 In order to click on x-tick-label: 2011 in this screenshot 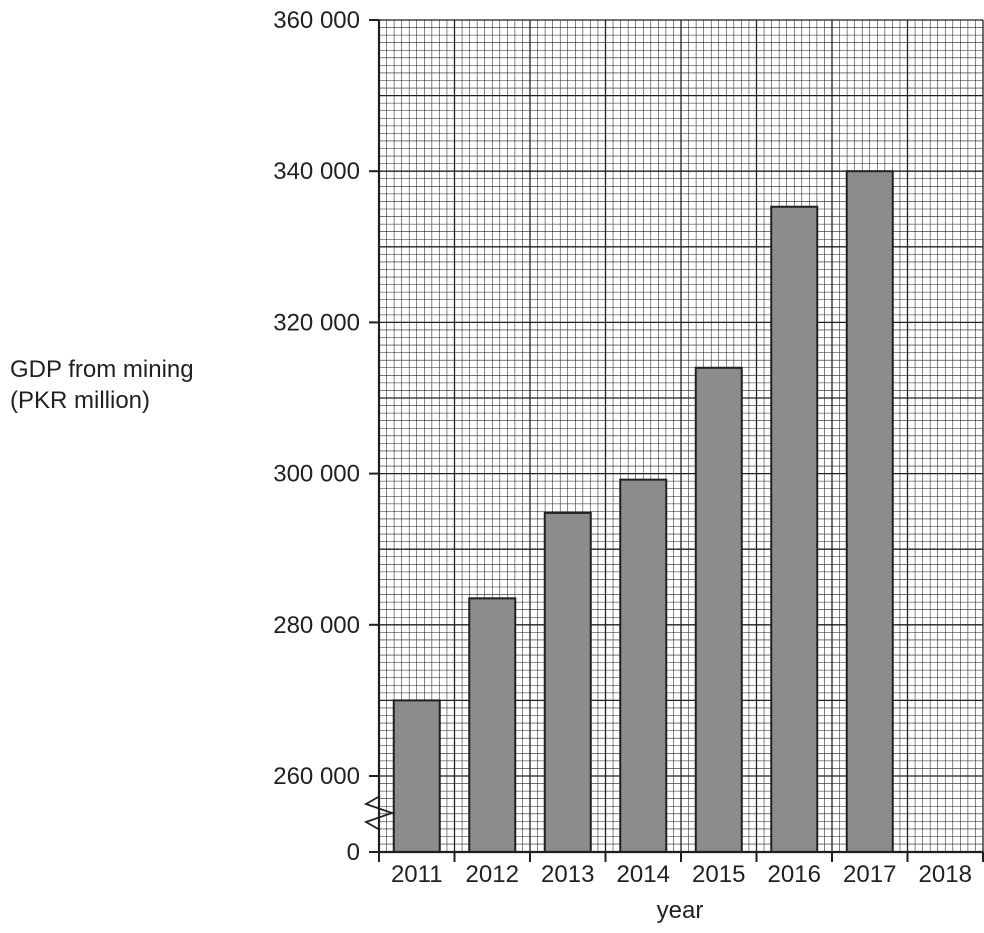, I will do `click(417, 874)`.